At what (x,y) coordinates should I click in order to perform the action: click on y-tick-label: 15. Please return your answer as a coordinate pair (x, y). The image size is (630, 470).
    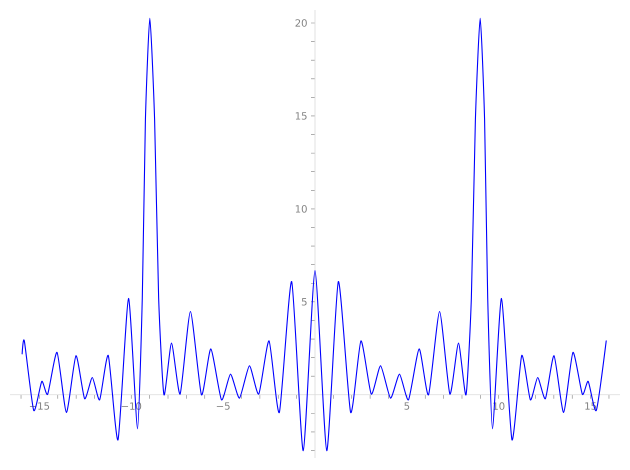
    Looking at the image, I should click on (301, 116).